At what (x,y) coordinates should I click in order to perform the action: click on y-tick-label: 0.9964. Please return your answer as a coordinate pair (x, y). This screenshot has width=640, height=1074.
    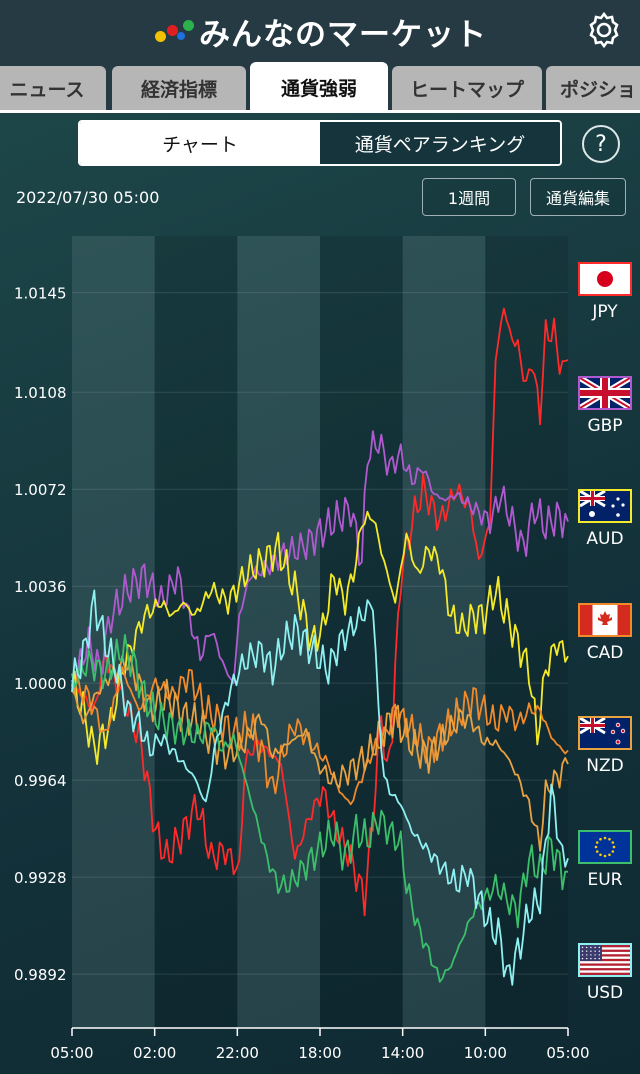
    Looking at the image, I should click on (40, 781).